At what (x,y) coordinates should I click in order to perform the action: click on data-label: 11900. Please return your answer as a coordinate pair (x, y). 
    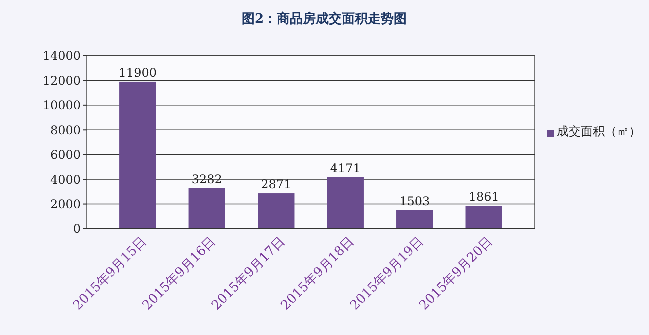
    Looking at the image, I should click on (137, 73).